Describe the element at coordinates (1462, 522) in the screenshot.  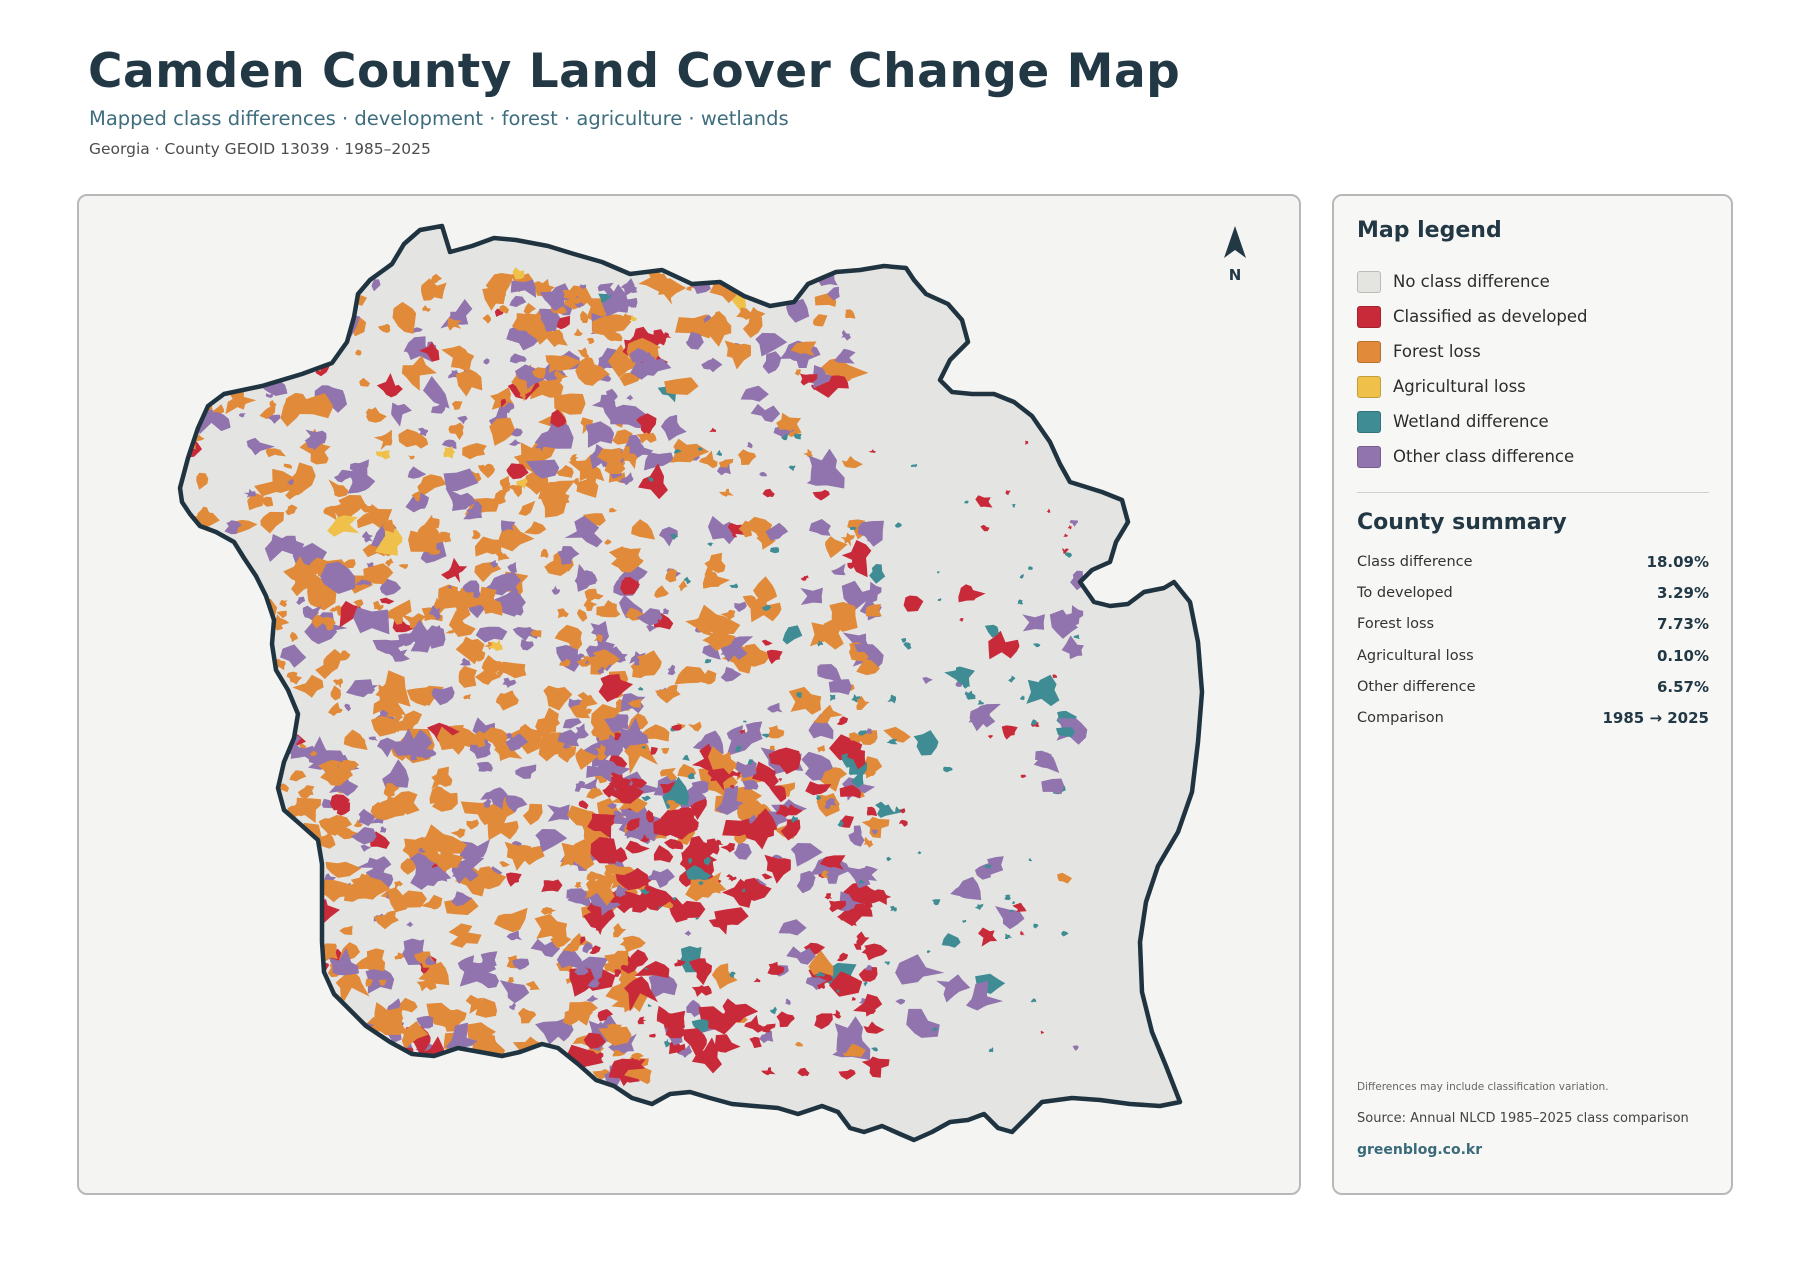
I see `summary-heading: County summary` at that location.